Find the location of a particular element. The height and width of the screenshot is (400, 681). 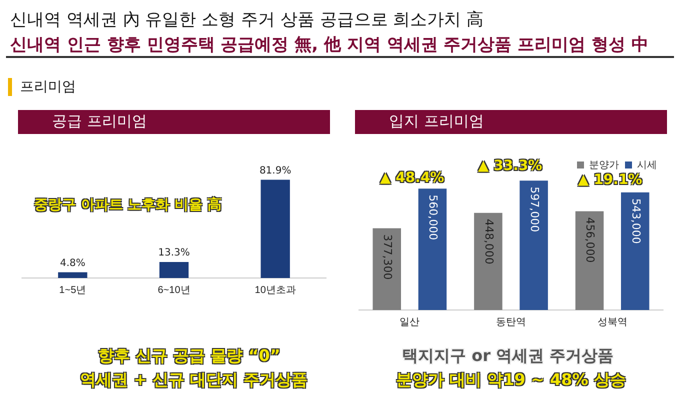

legend-label: 분양가 is located at coordinates (604, 165).